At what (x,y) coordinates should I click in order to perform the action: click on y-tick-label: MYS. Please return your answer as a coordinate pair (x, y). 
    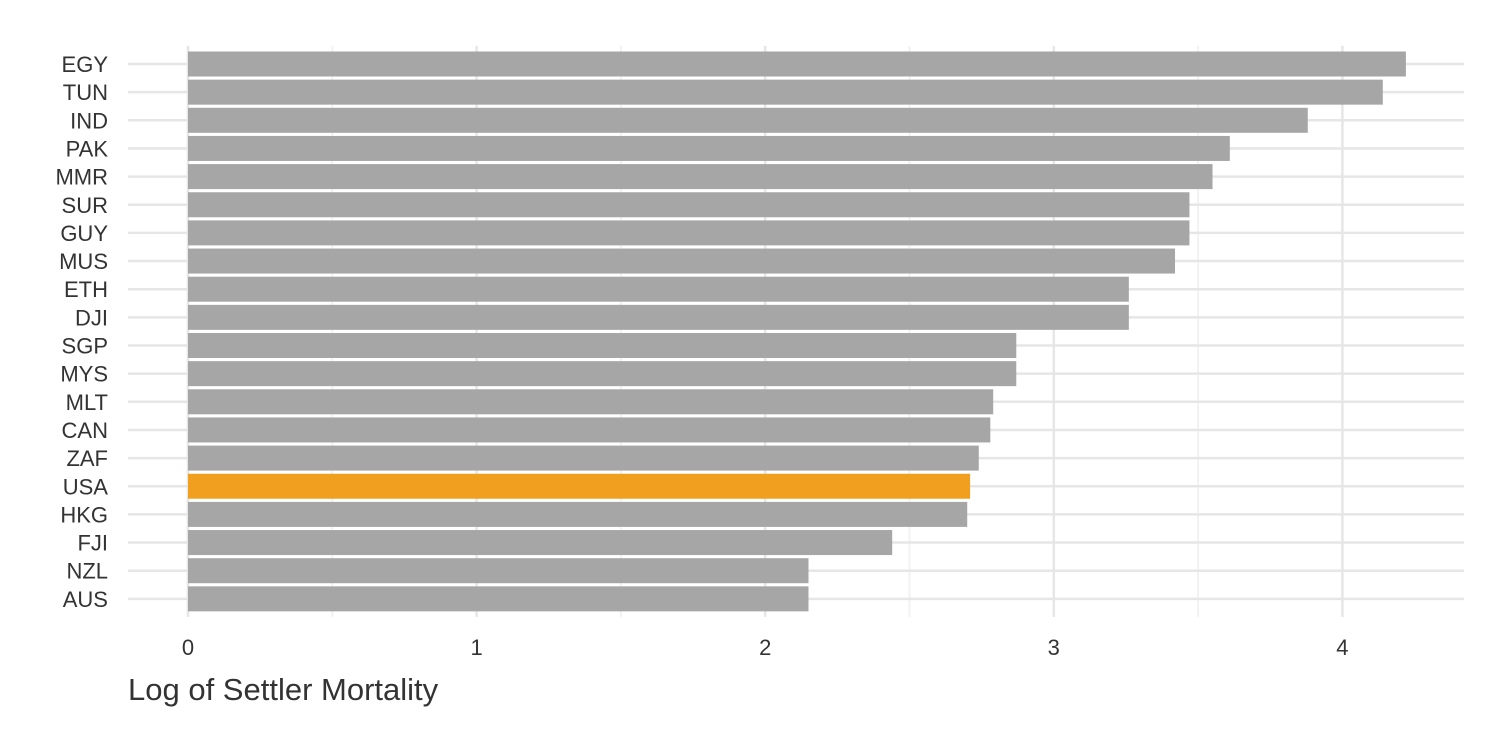
    Looking at the image, I should click on (84, 374).